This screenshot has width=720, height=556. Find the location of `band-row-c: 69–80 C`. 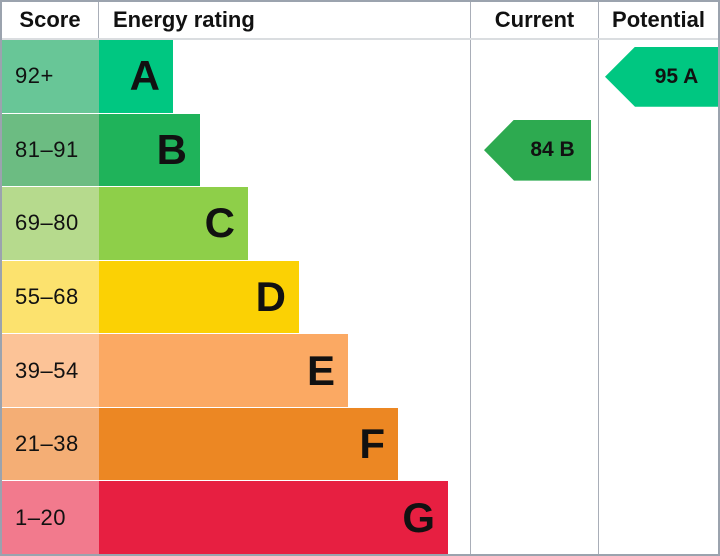

band-row-c: 69–80 C is located at coordinates (236, 223).